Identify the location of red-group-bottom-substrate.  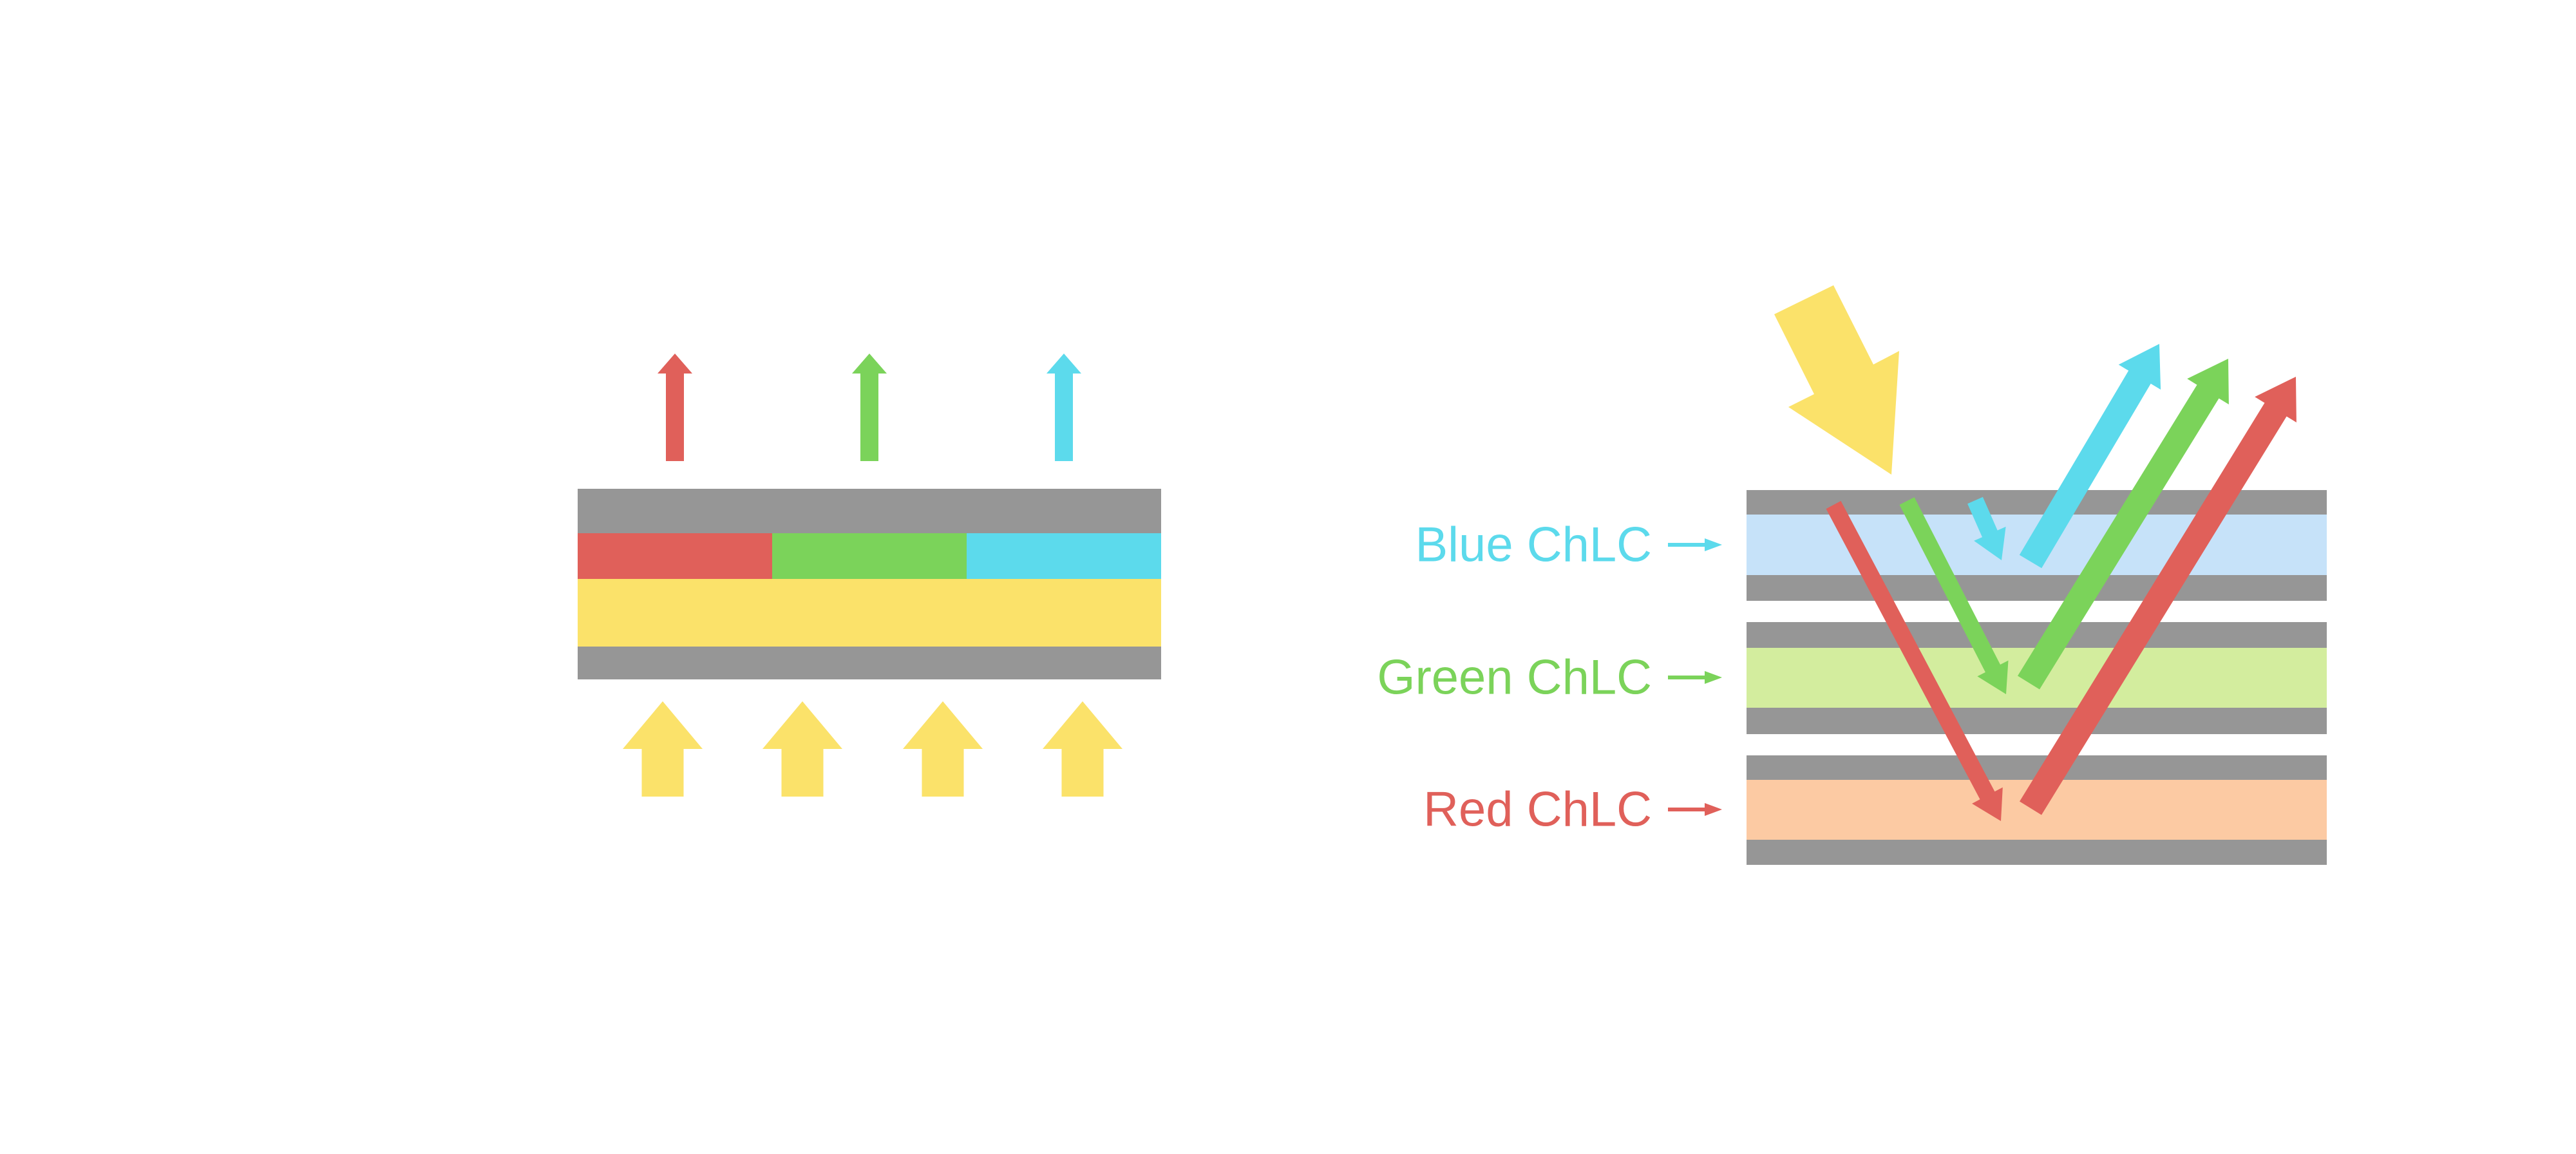
(2037, 852).